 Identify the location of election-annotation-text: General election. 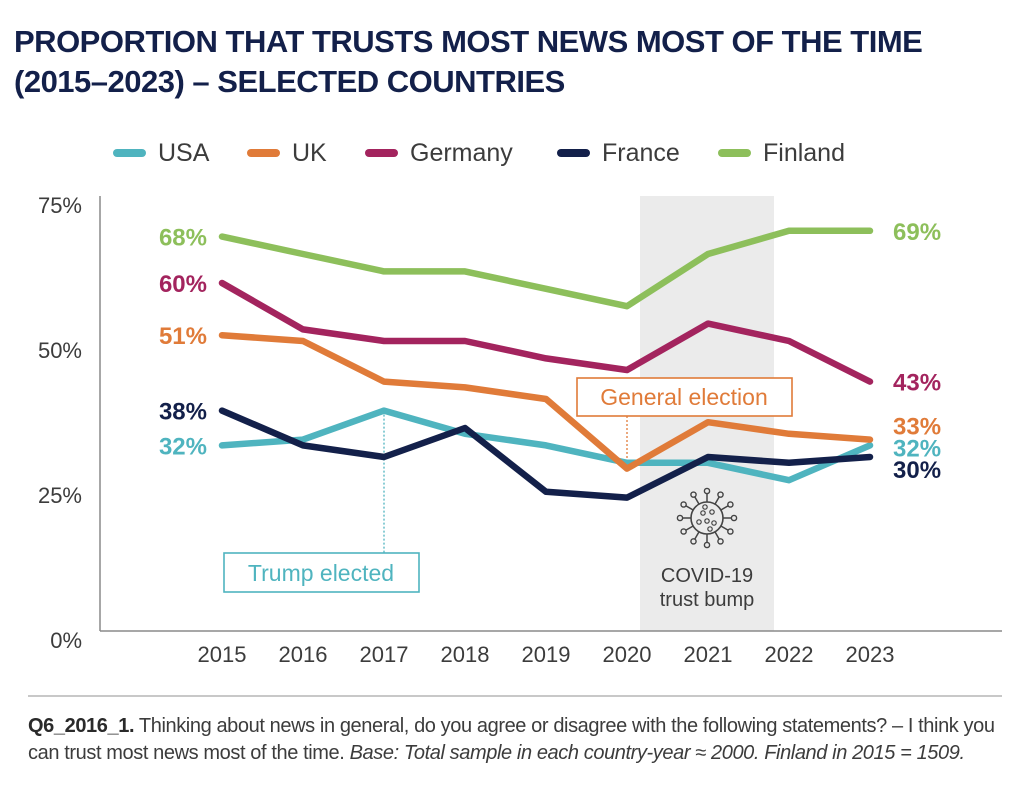
(684, 397).